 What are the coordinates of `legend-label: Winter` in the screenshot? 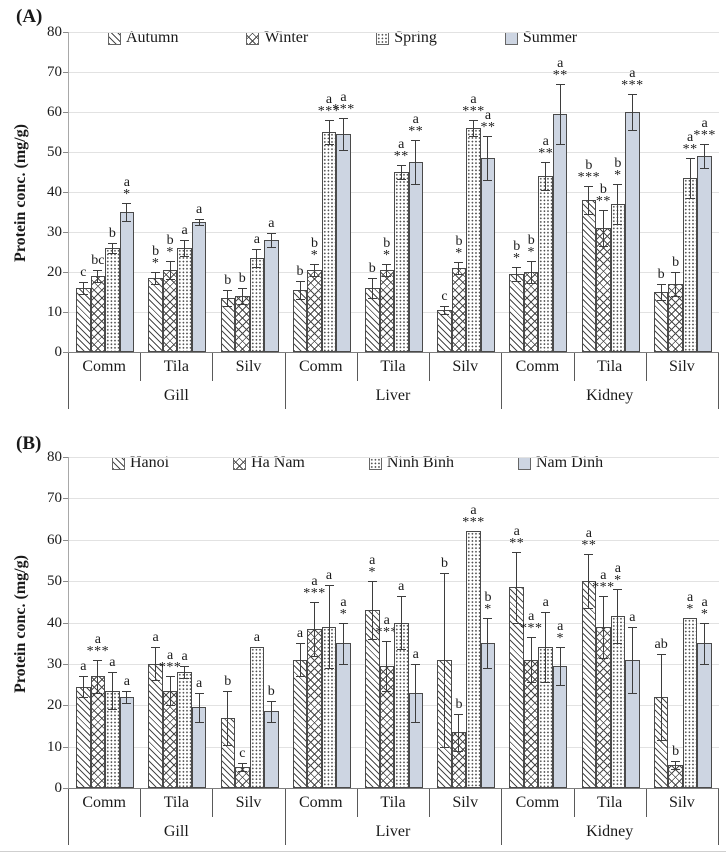 It's located at (286, 37).